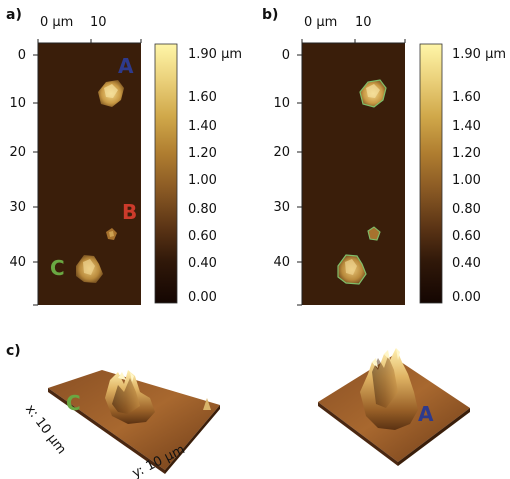  I want to click on panel-b-grain-B, so click(374, 233).